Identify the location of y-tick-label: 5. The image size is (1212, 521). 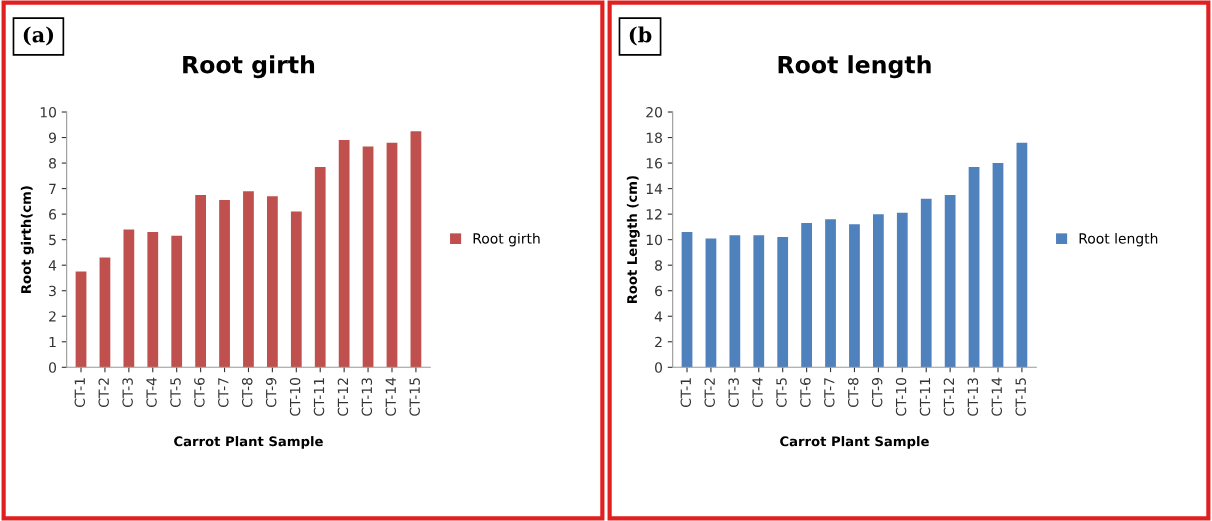
(52, 240).